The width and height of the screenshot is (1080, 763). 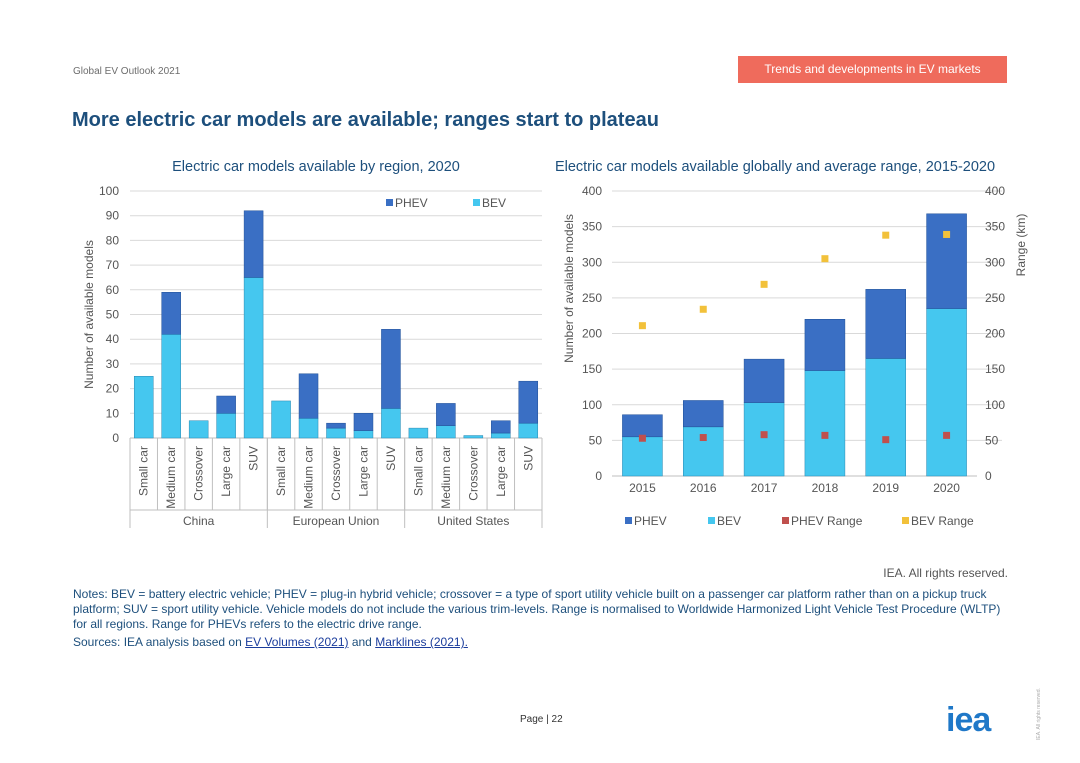 What do you see at coordinates (115, 438) in the screenshot?
I see `chart1-y-tick-label: 0` at bounding box center [115, 438].